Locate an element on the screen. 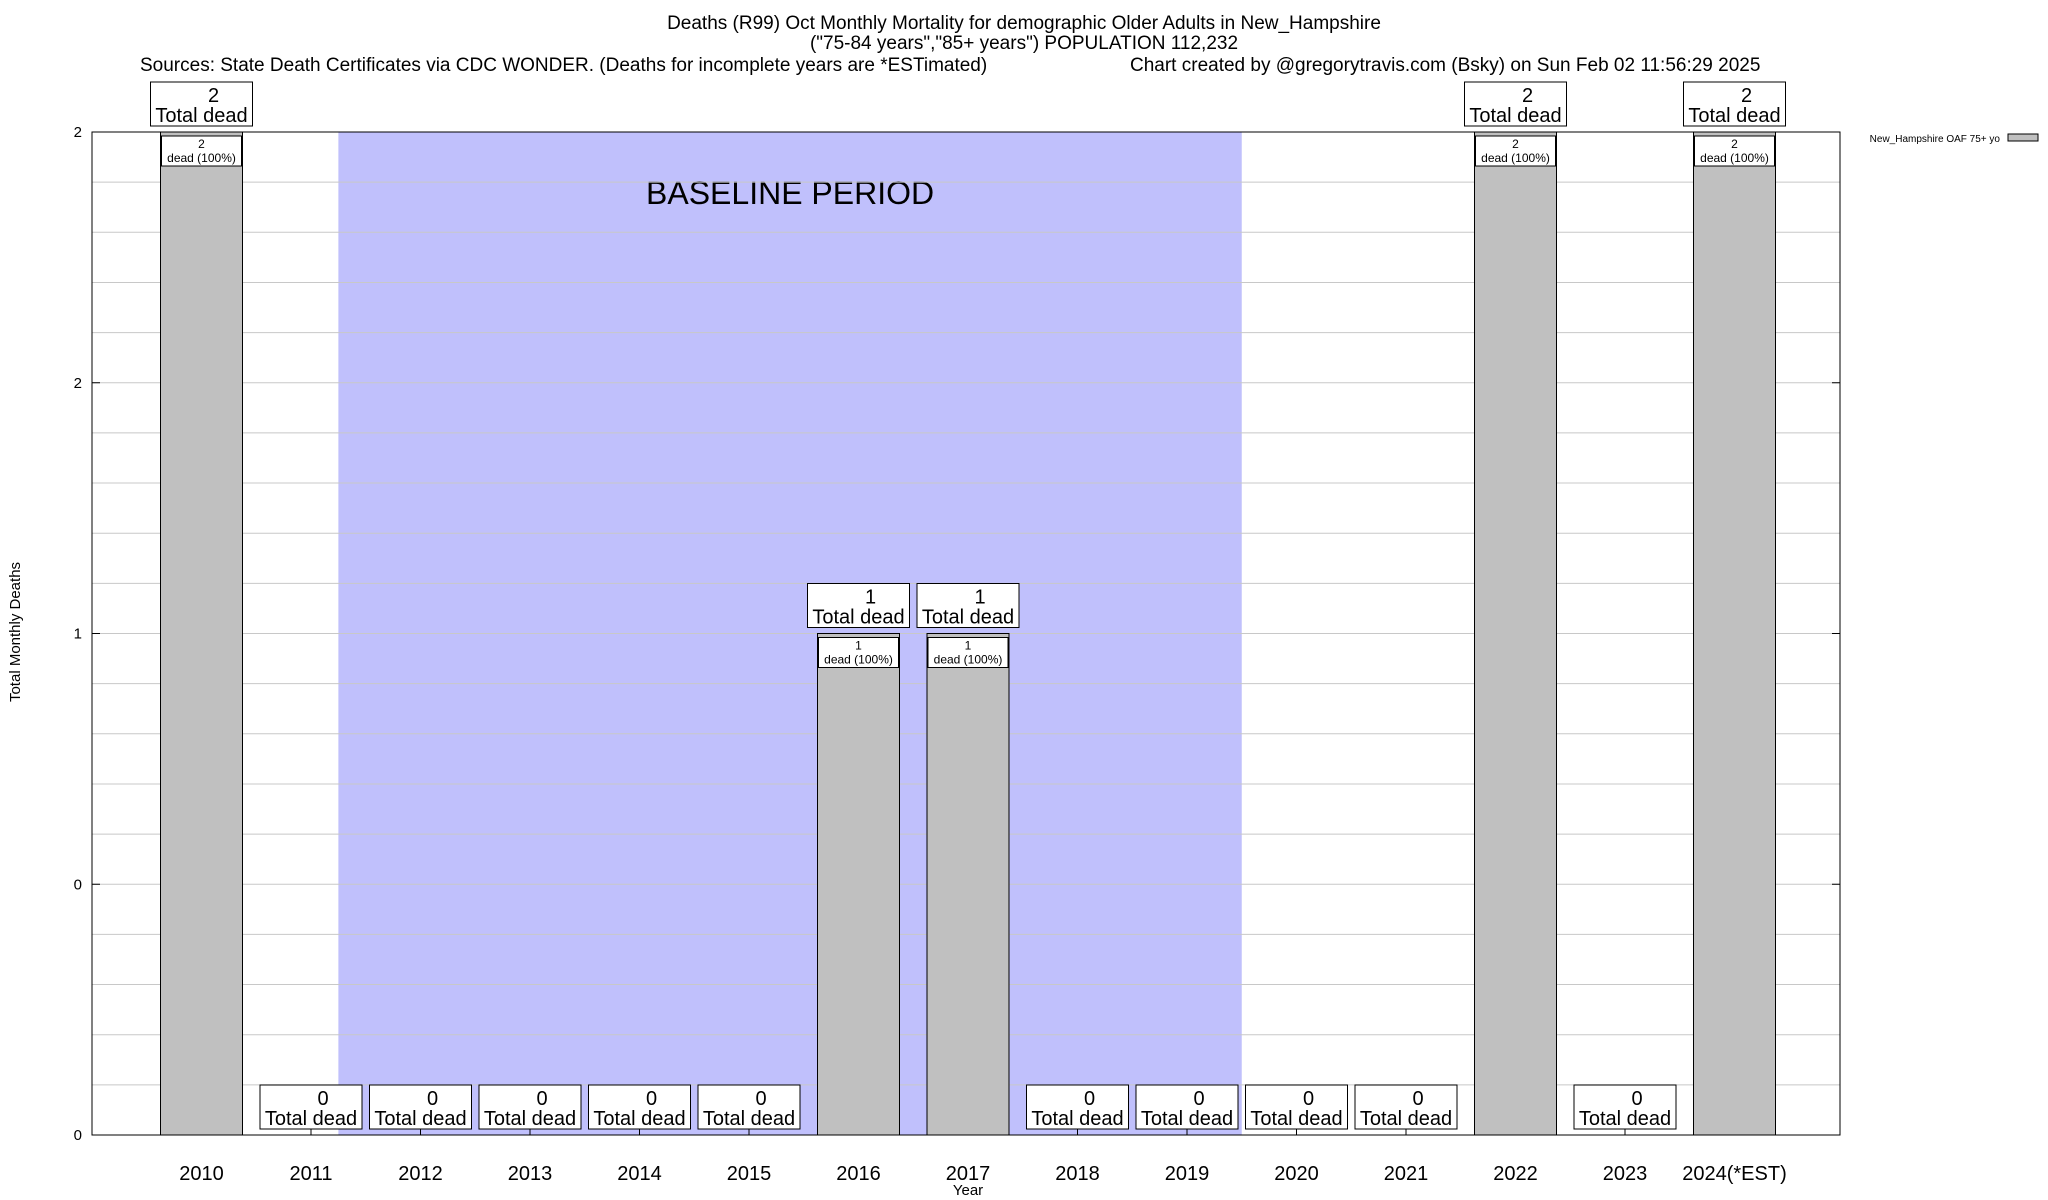 The image size is (2048, 1200). y-axis-label: Total Monthly Deaths is located at coordinates (15, 632).